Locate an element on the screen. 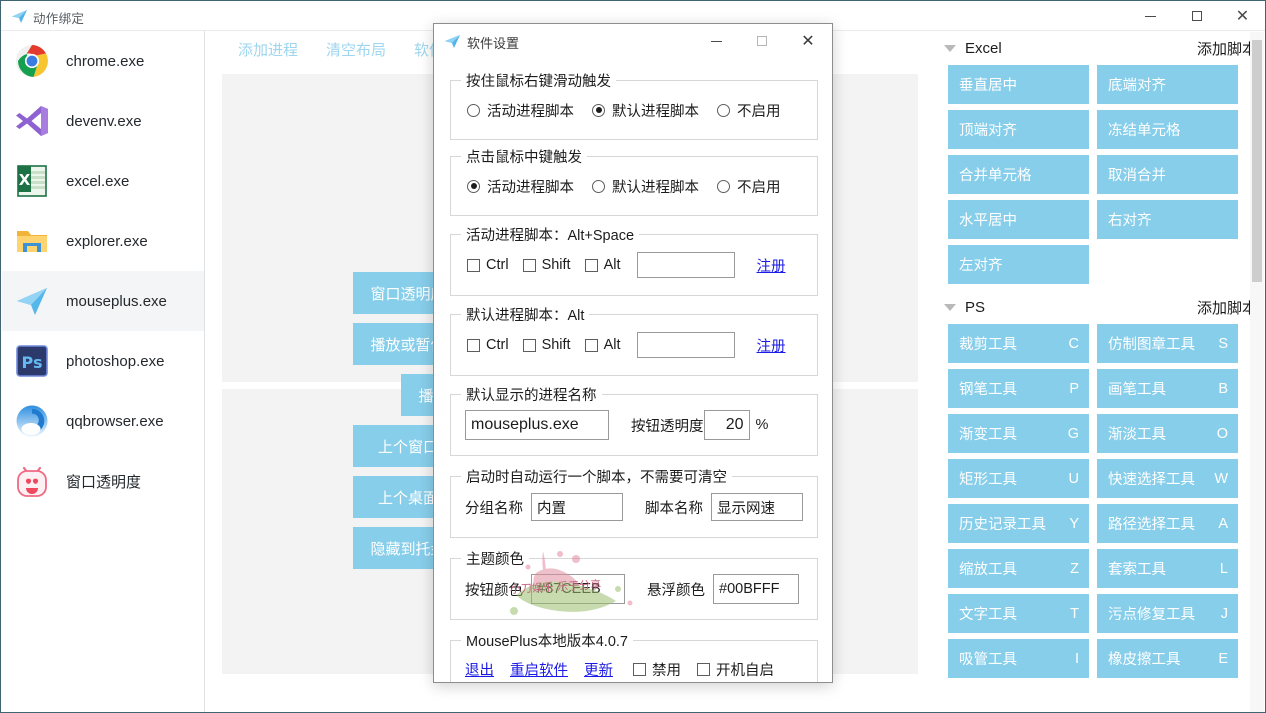  script-button: 路径选择工具 A is located at coordinates (1167, 523).